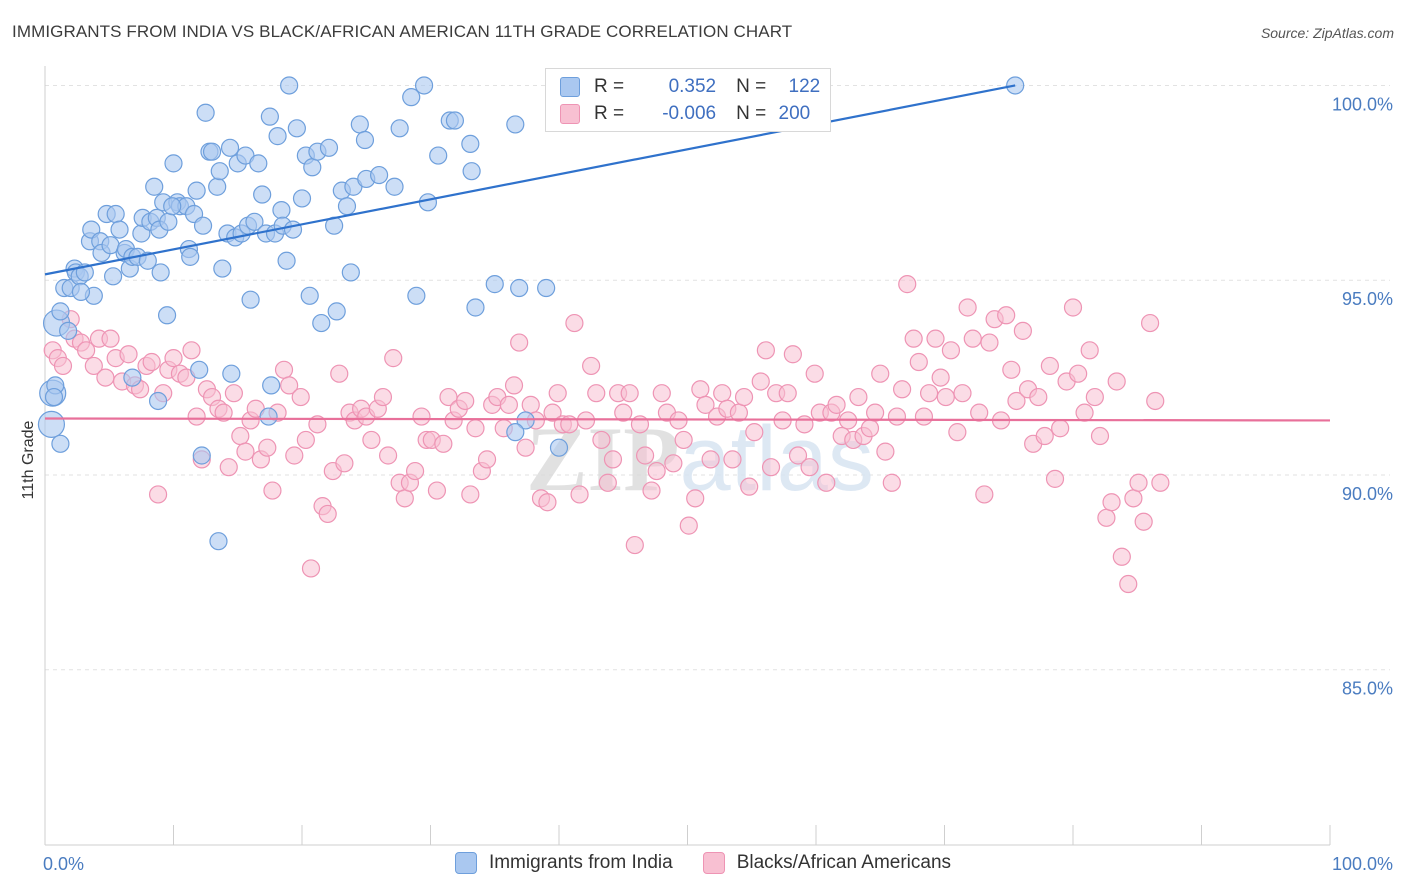  Describe the element at coordinates (692, 86) in the screenshot. I see `legend-r-value: 0.352` at that location.